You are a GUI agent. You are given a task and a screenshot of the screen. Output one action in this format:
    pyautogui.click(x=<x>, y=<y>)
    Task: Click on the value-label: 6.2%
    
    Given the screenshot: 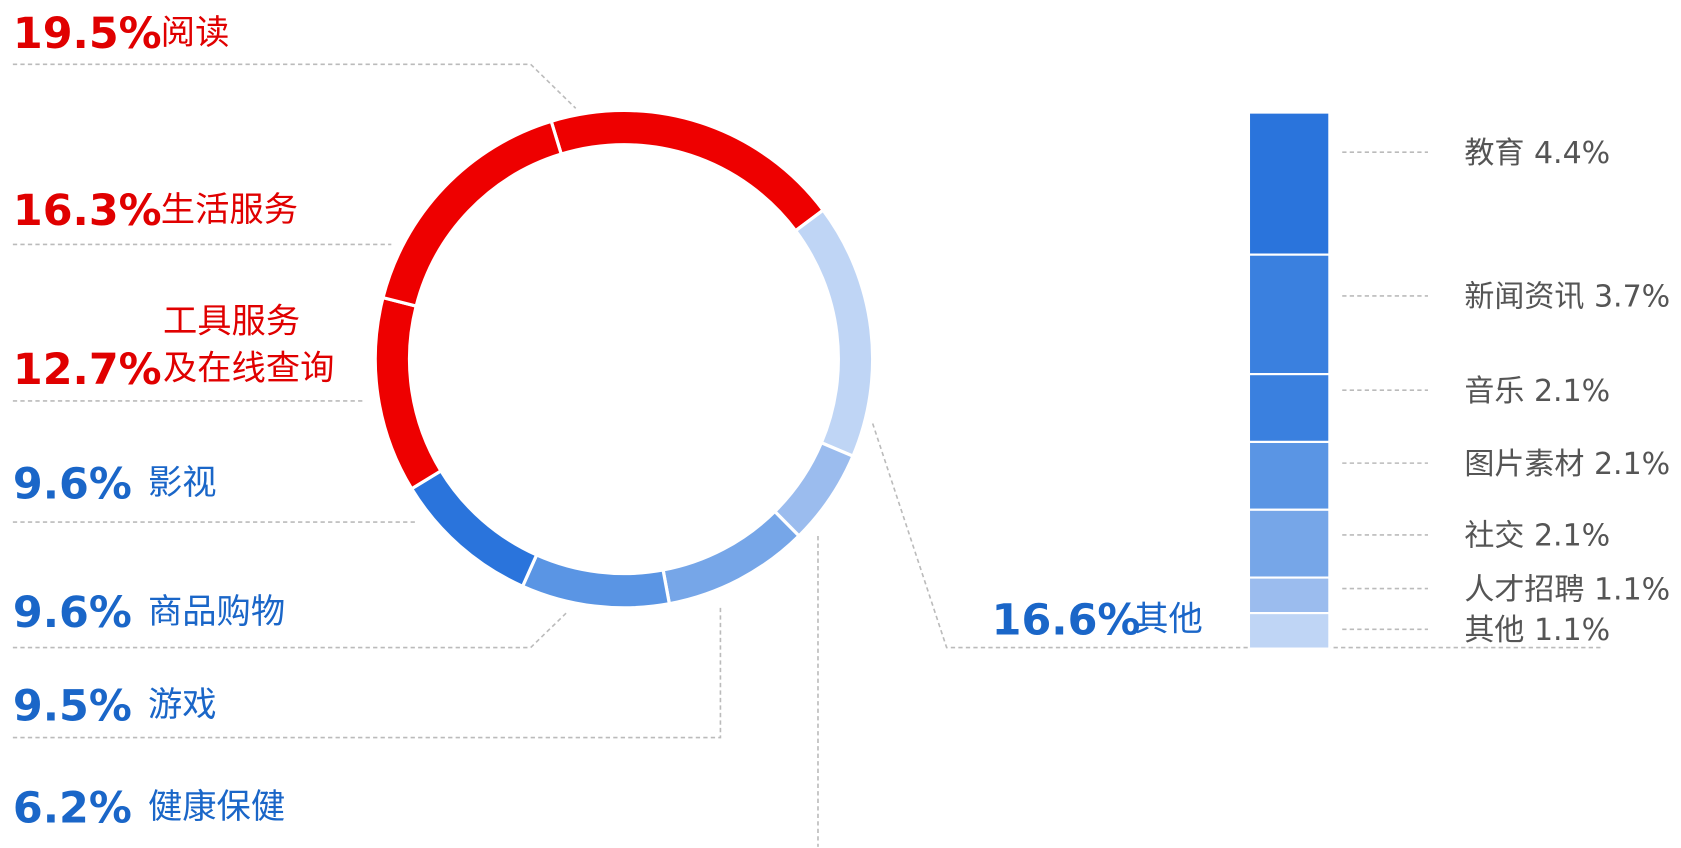 What is the action you would take?
    pyautogui.click(x=72, y=808)
    